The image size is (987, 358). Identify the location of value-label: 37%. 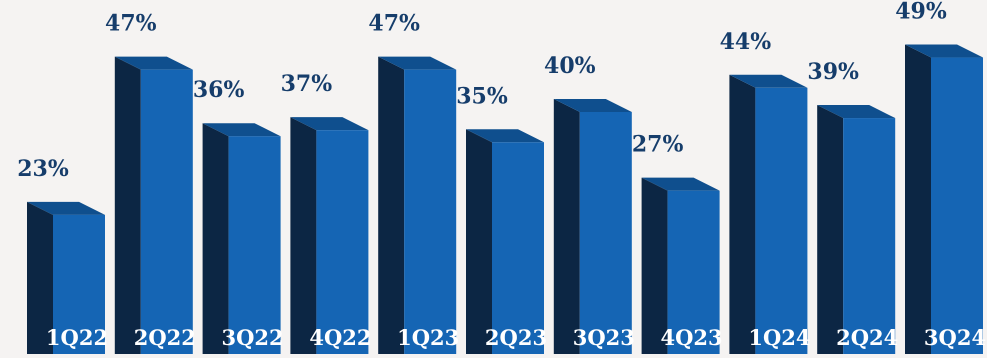
(307, 84).